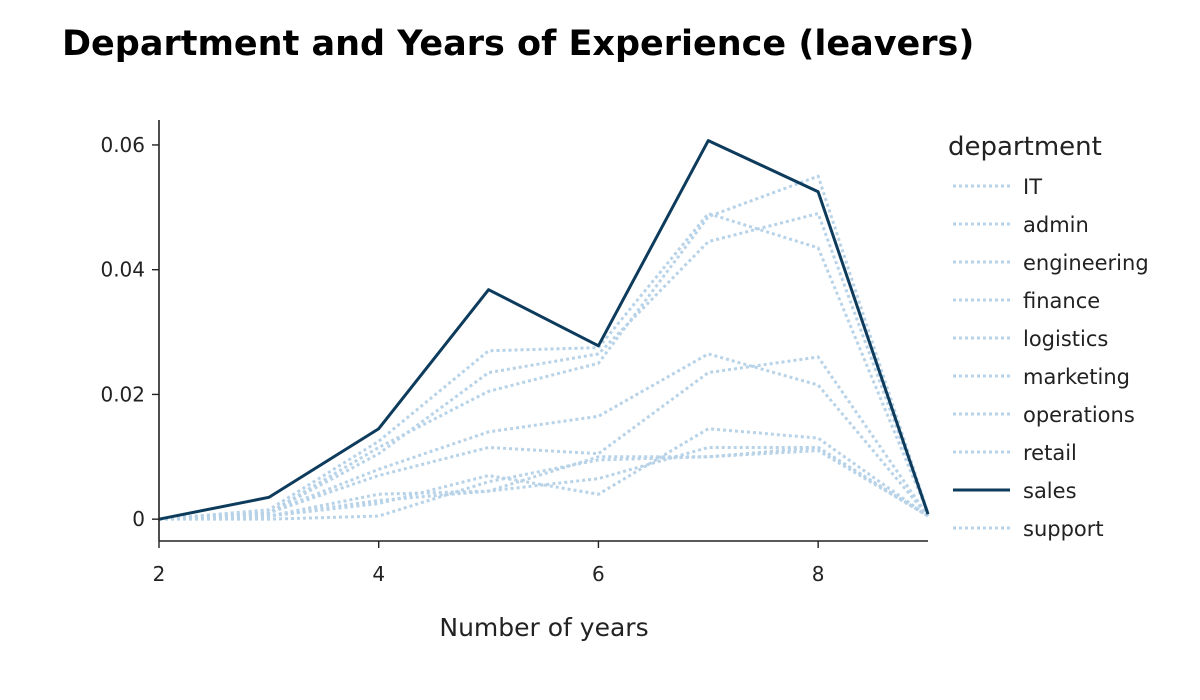 This screenshot has width=1200, height=700. I want to click on legend-item-finance: finance, so click(1026, 301).